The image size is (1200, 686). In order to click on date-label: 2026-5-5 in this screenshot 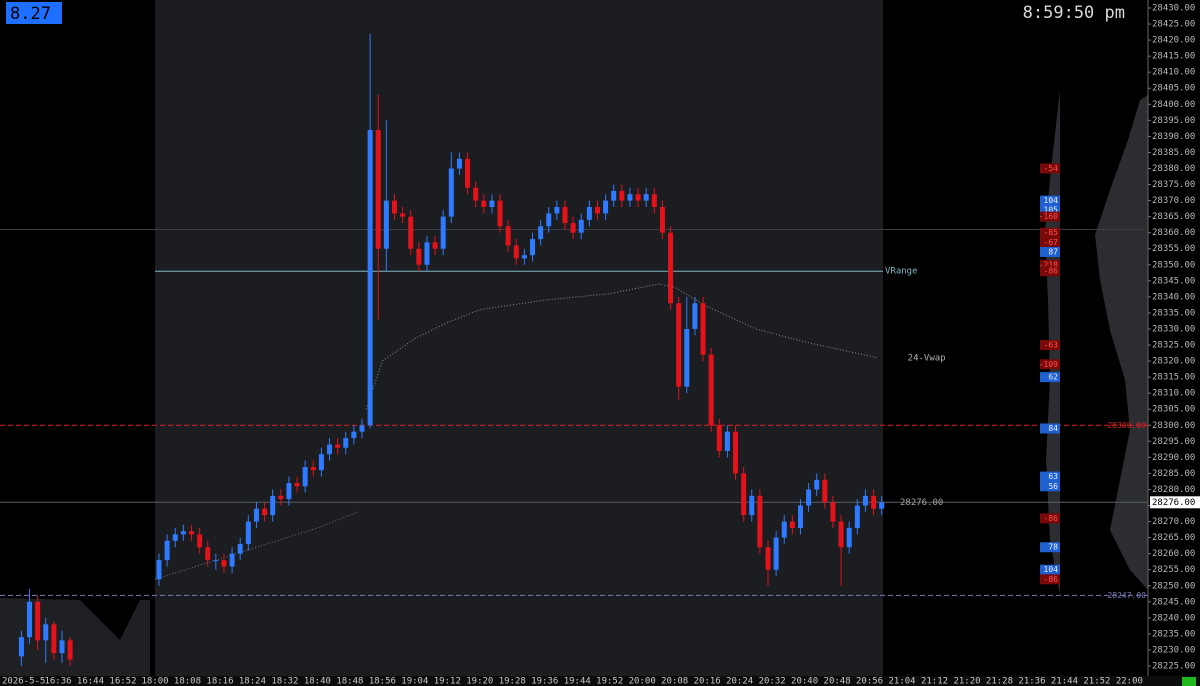, I will do `click(23, 681)`.